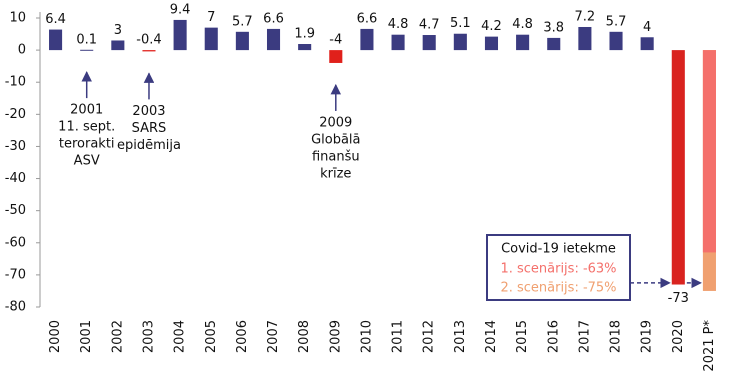 Image resolution: width=750 pixels, height=382 pixels. Describe the element at coordinates (15, 210) in the screenshot. I see `y-tick-label: -50` at that location.